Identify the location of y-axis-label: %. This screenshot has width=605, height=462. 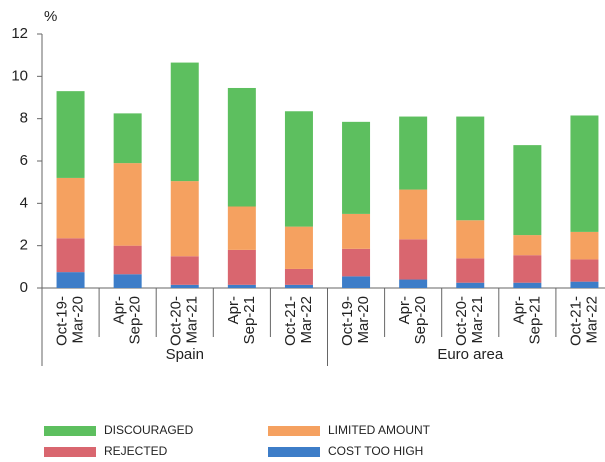
(50, 16).